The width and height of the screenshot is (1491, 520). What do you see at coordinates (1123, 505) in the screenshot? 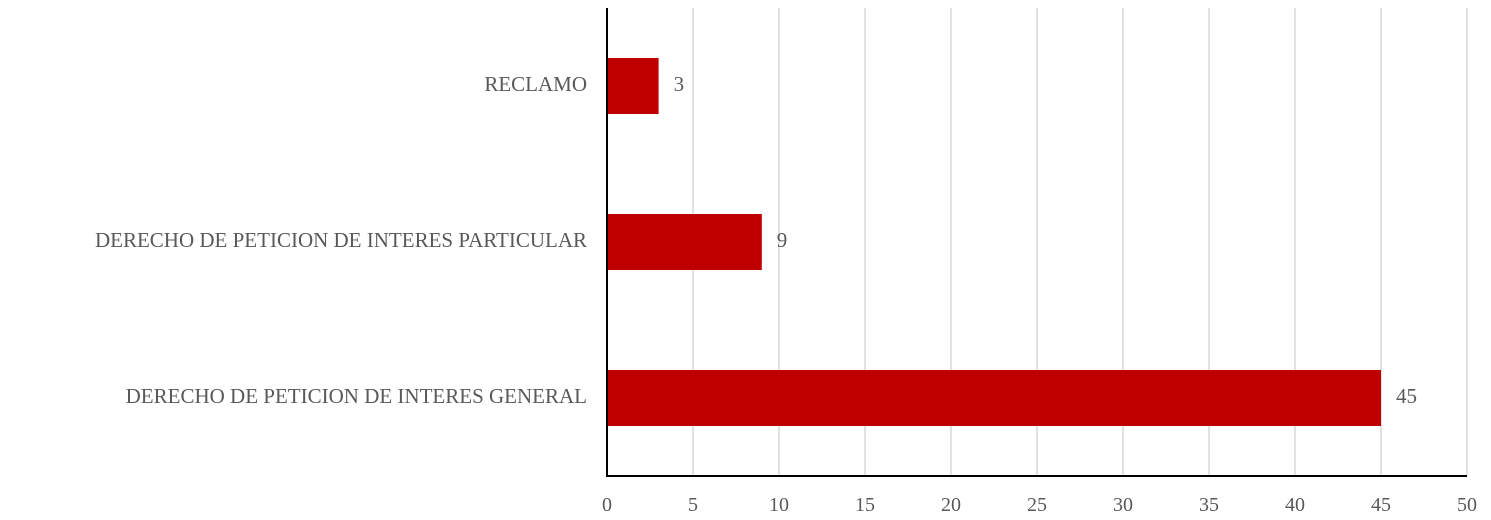
I see `x-tick-label: 30` at bounding box center [1123, 505].